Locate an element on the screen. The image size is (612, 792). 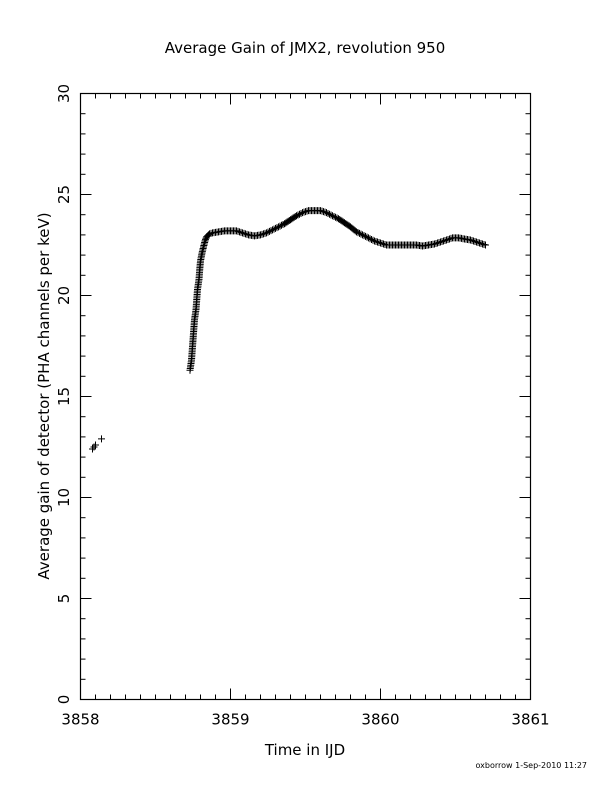
x-tick-label: 3860 is located at coordinates (380, 720).